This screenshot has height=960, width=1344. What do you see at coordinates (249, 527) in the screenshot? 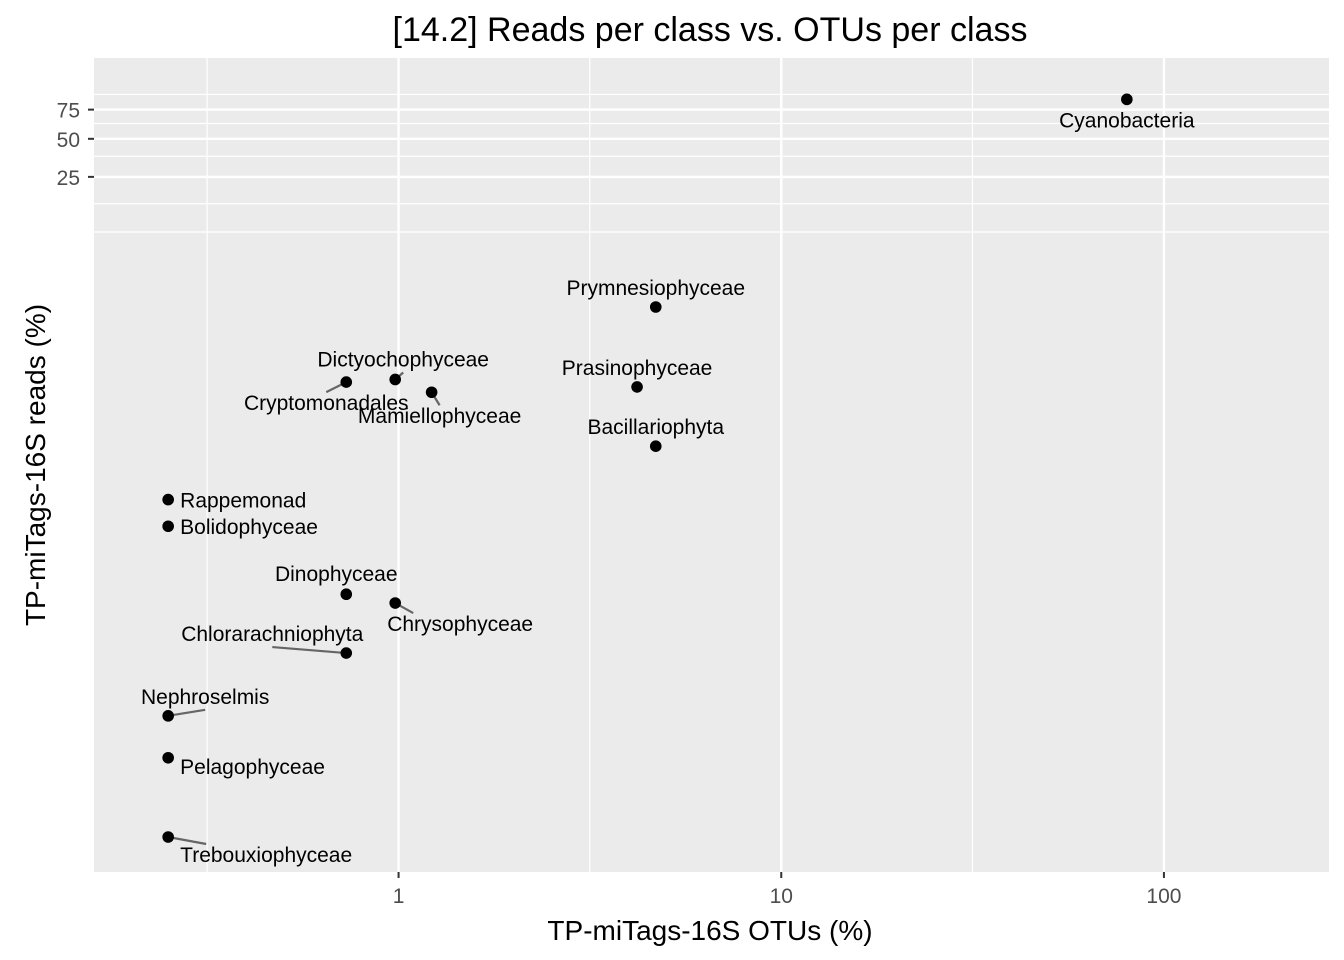
I see `point-label: Bolidophyceae` at bounding box center [249, 527].